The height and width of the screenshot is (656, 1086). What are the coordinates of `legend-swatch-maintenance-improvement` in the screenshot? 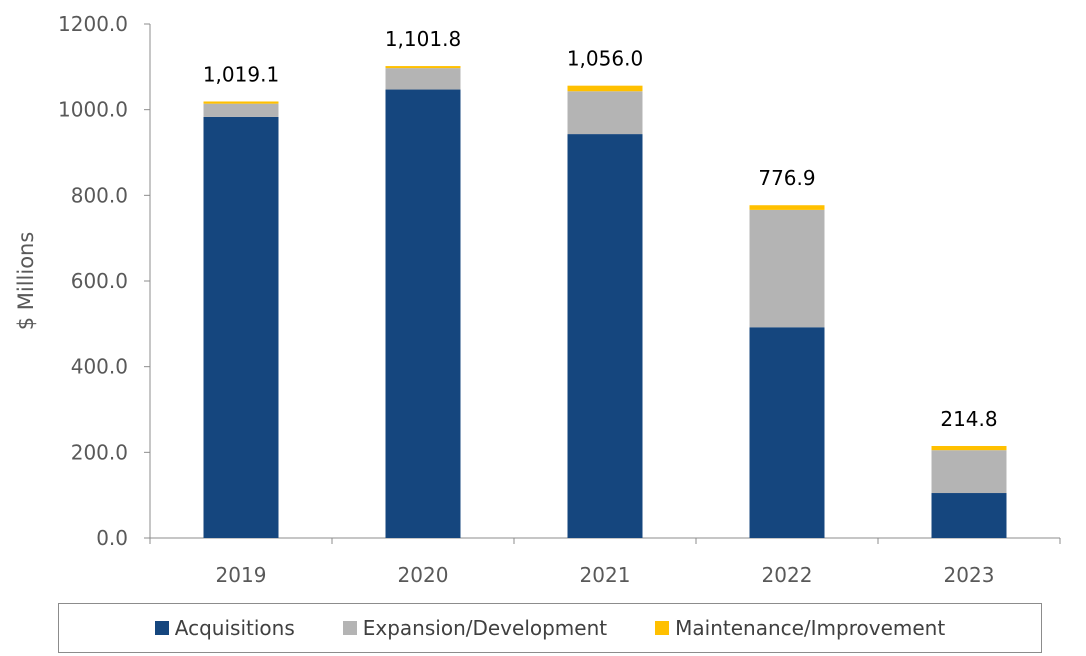 It's located at (662, 628).